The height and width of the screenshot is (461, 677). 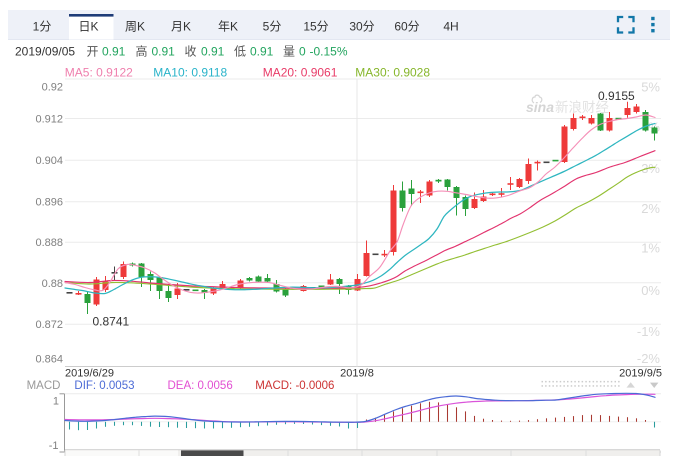 What do you see at coordinates (135, 27) in the screenshot?
I see `svg-text: 周K` at bounding box center [135, 27].